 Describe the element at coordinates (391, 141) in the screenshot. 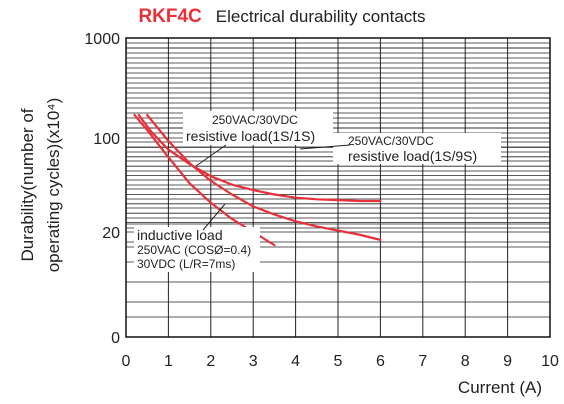

I see `annotation-1s9s-line-1: 250VAC/30VDC` at that location.